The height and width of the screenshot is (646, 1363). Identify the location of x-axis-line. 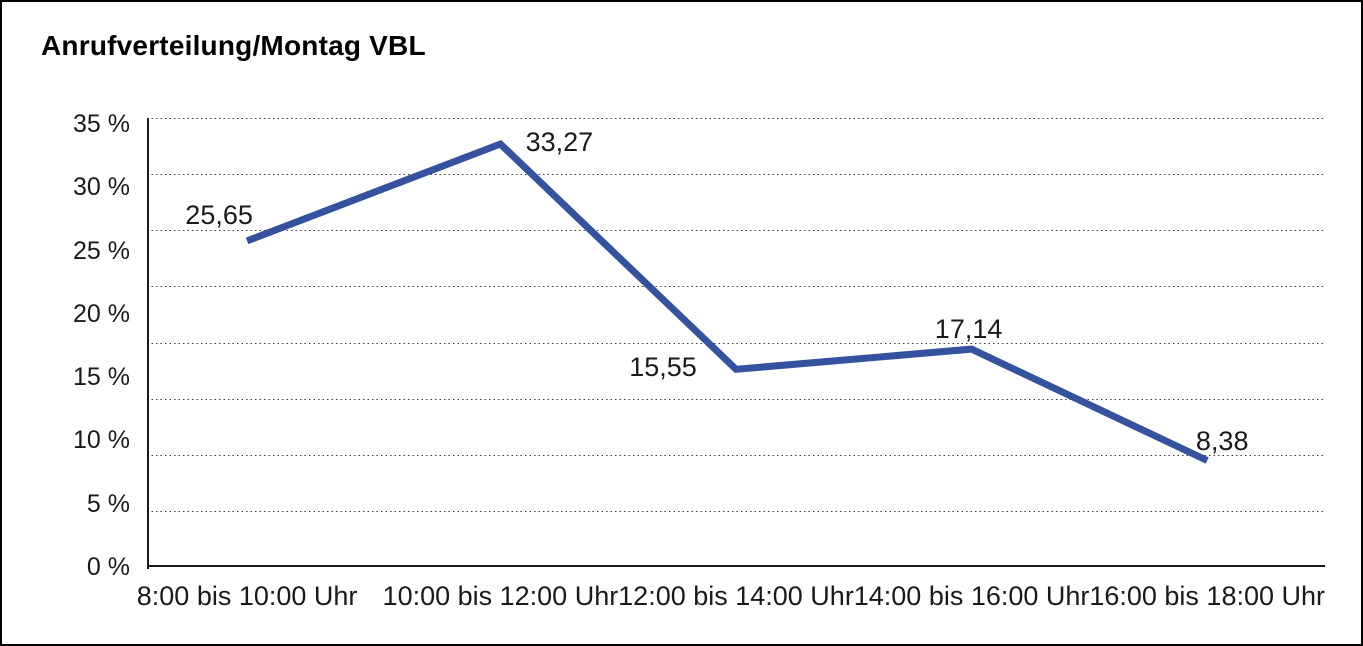
(736, 566).